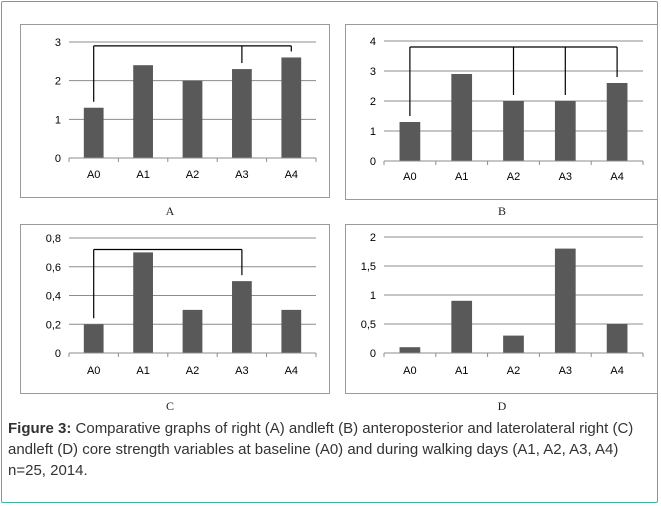 Image resolution: width=661 pixels, height=506 pixels. I want to click on y-tick-label: 0,4, so click(53, 297).